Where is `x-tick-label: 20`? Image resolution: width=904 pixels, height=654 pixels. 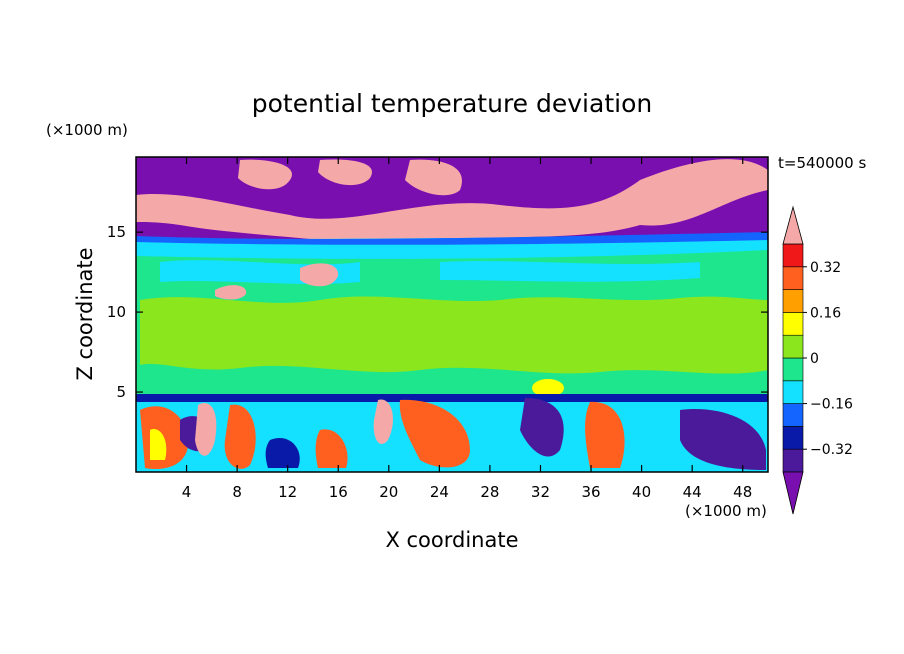
x-tick-label: 20 is located at coordinates (388, 492).